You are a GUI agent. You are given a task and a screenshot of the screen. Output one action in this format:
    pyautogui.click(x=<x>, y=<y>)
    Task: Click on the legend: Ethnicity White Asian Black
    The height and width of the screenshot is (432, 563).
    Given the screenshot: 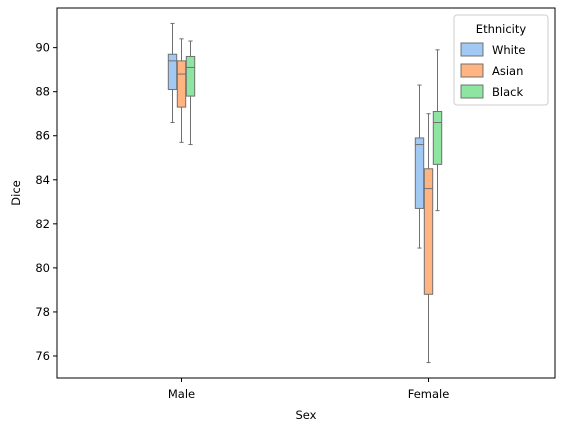 What is the action you would take?
    pyautogui.click(x=501, y=60)
    